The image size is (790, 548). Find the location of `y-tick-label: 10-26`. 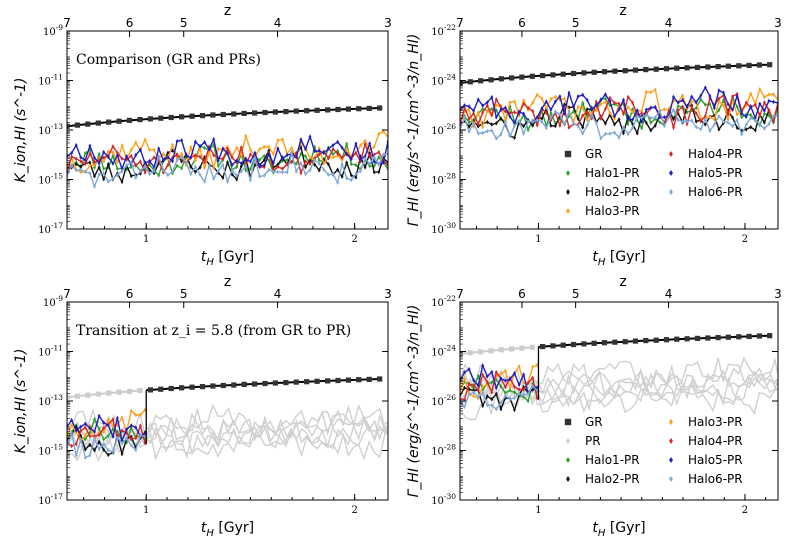

y-tick-label: 10-26 is located at coordinates (443, 400).